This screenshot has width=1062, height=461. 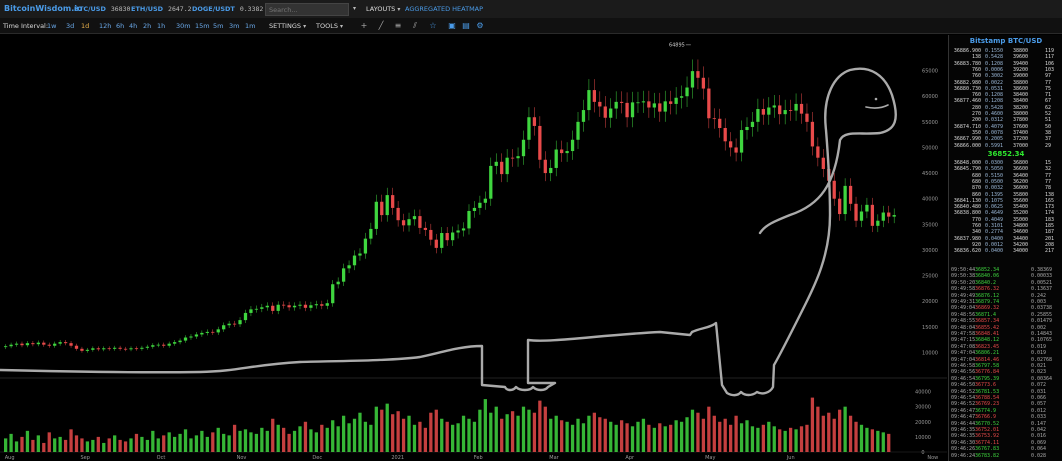 I want to click on interval-1m: 1m, so click(x=250, y=26).